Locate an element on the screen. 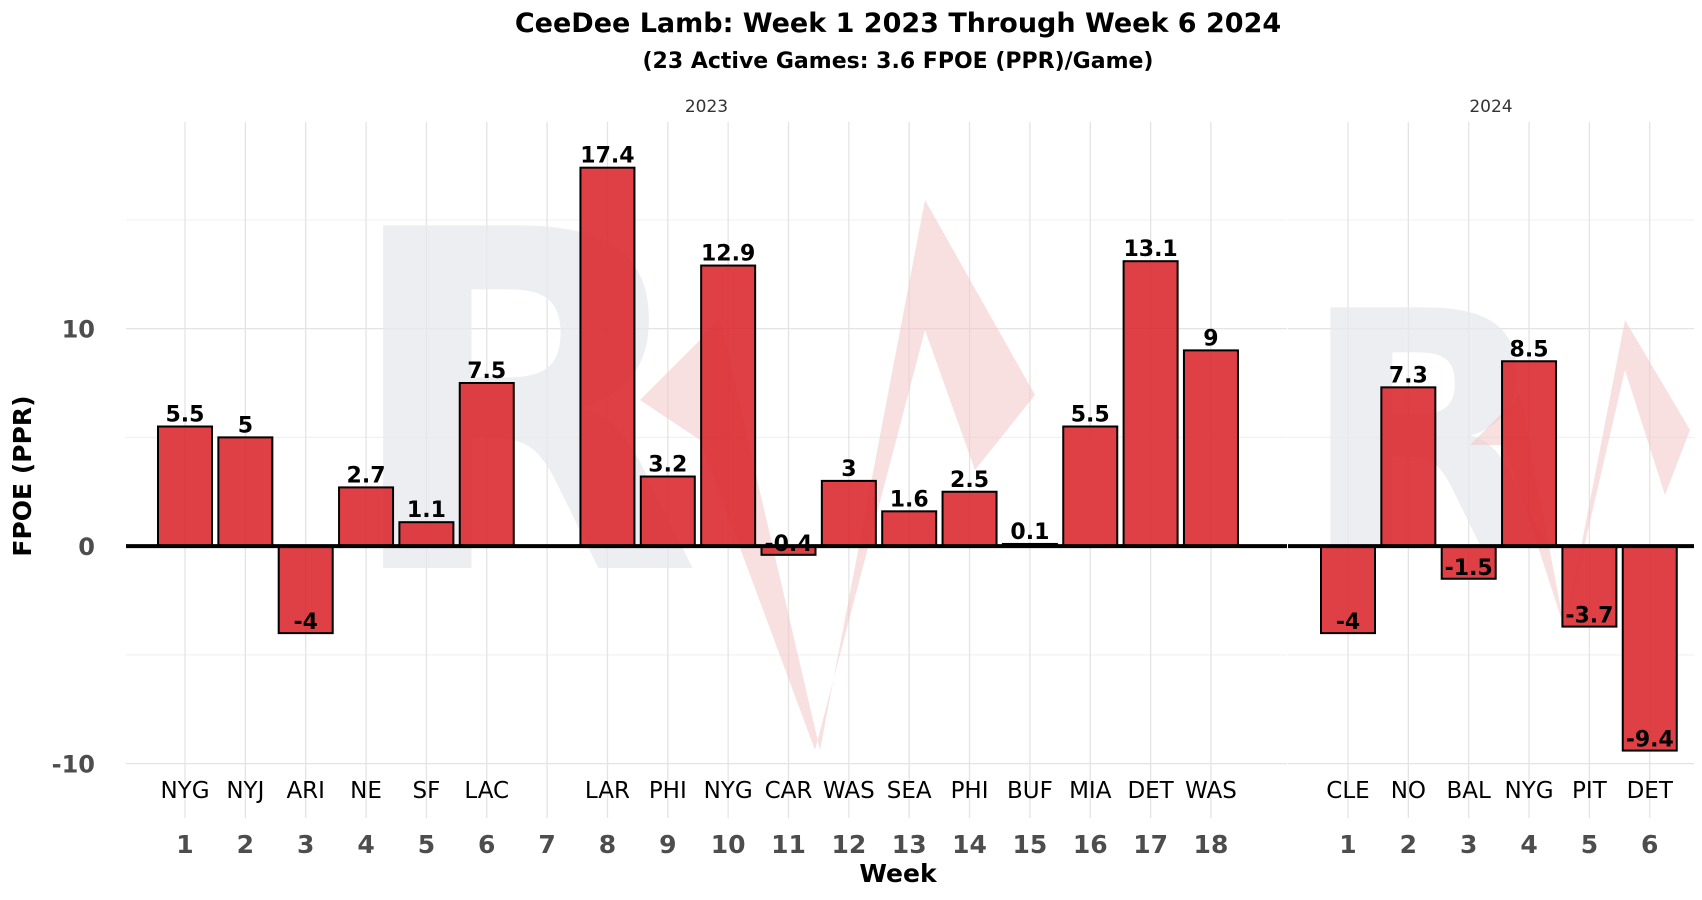 The width and height of the screenshot is (1702, 900). opponent-label: CLE is located at coordinates (1347, 791).